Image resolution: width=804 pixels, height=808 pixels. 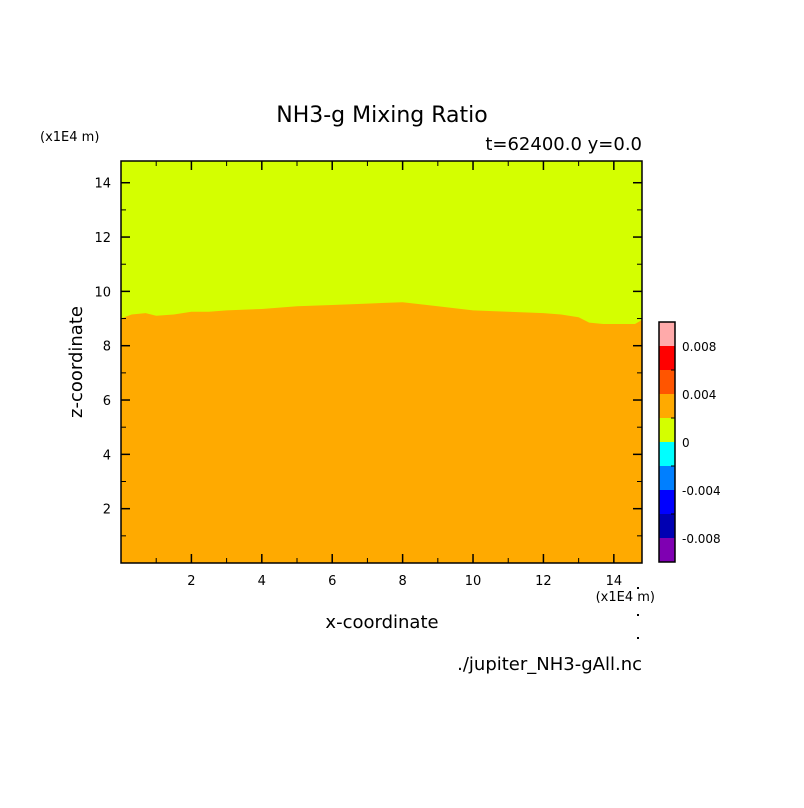 What do you see at coordinates (102, 292) in the screenshot?
I see `y-tick-label: 10` at bounding box center [102, 292].